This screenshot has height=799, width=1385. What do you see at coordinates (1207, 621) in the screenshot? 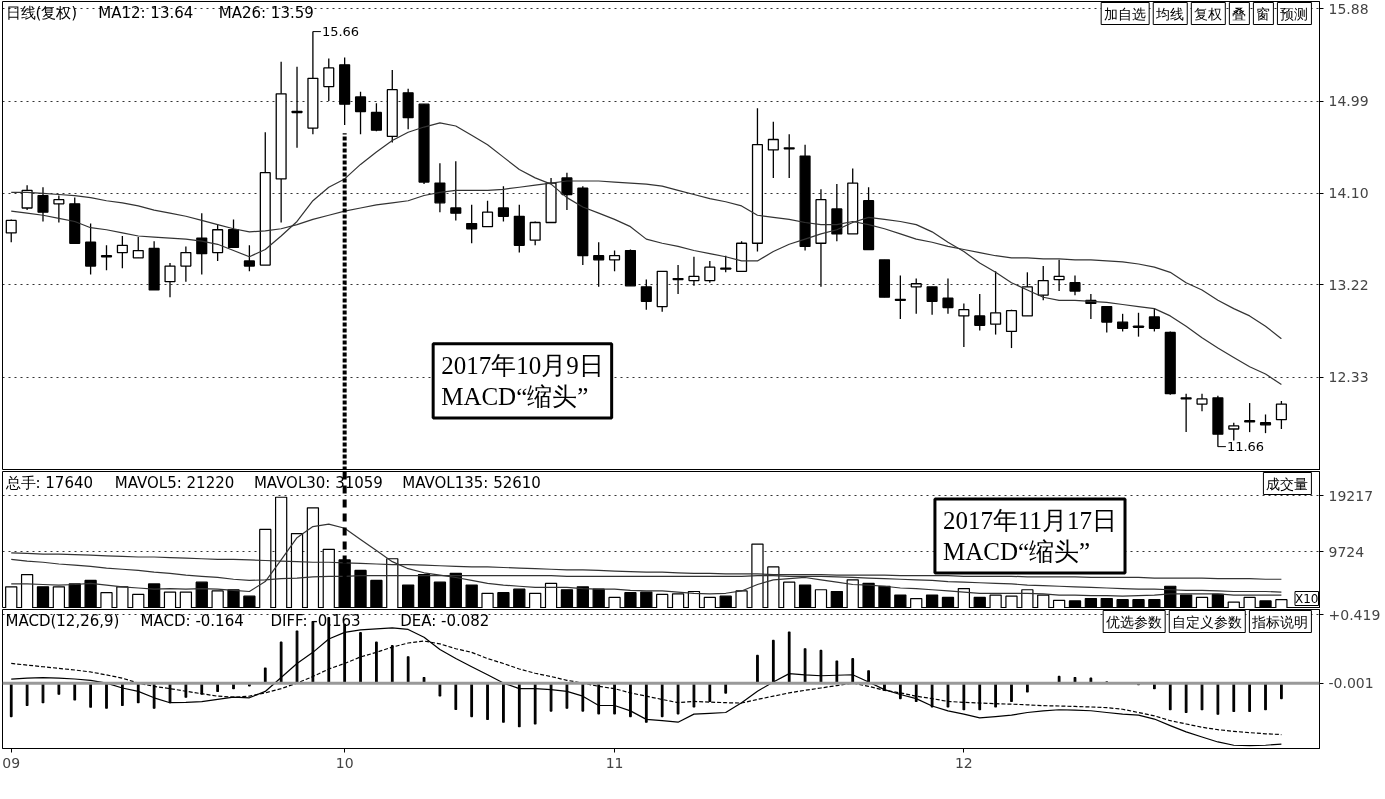
I see `annotation: 自定义参数` at bounding box center [1207, 621].